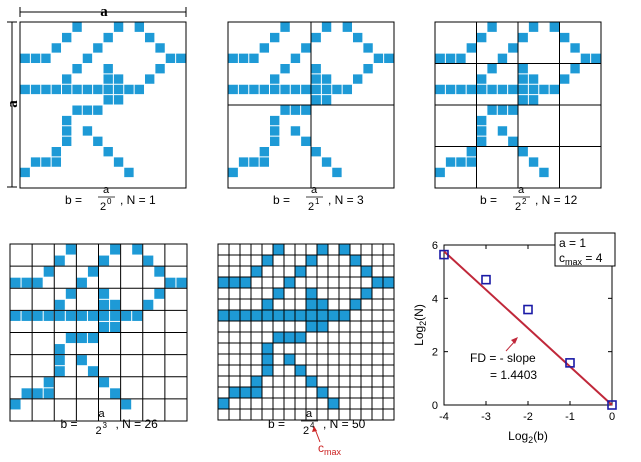  I want to click on caption-numerator: a, so click(309, 414).